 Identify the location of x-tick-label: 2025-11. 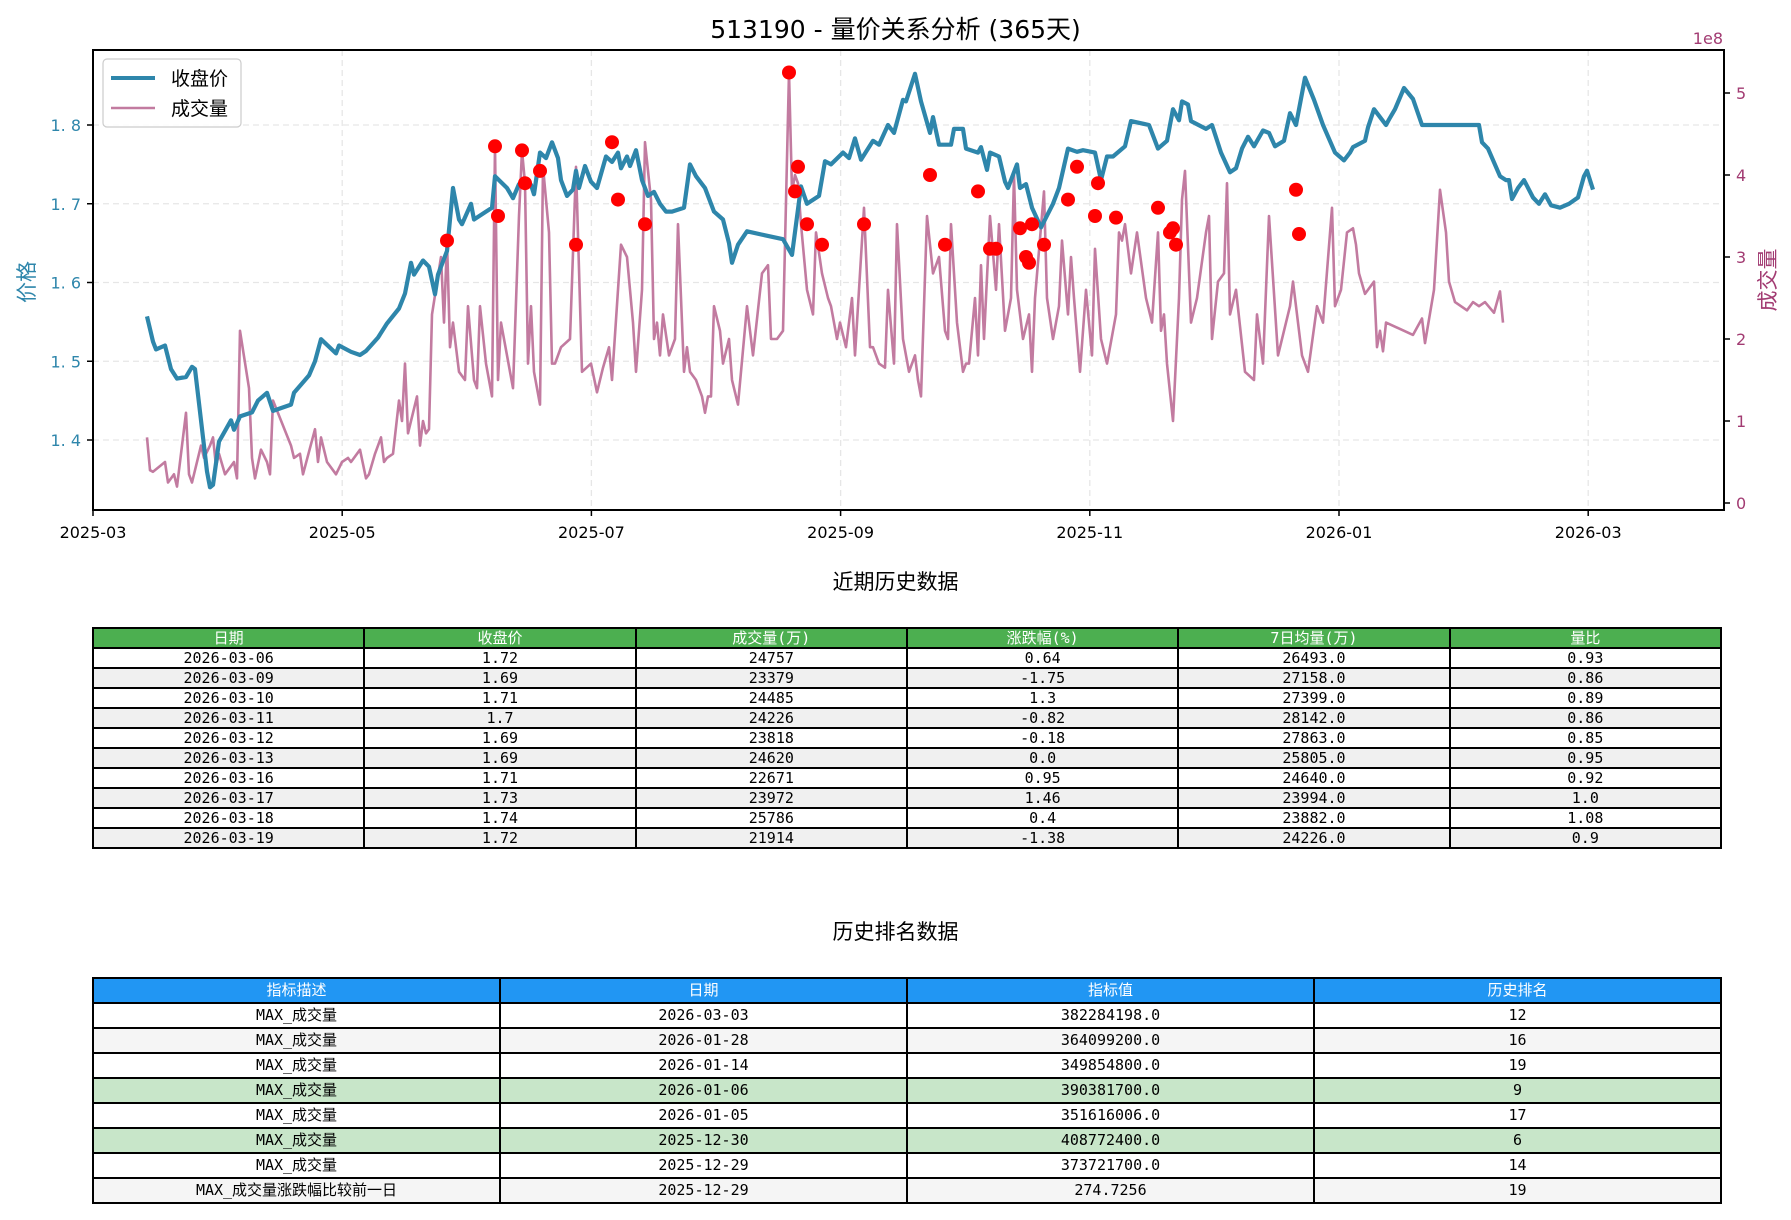
(1089, 532).